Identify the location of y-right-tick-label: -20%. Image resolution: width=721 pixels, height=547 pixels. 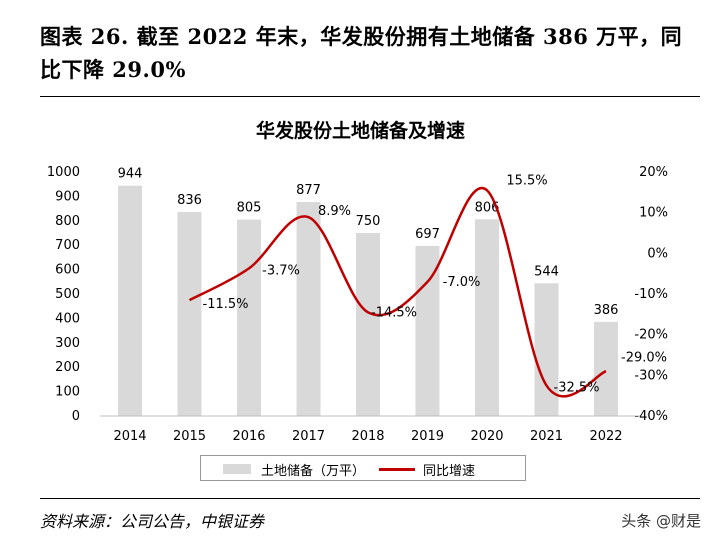
(651, 335).